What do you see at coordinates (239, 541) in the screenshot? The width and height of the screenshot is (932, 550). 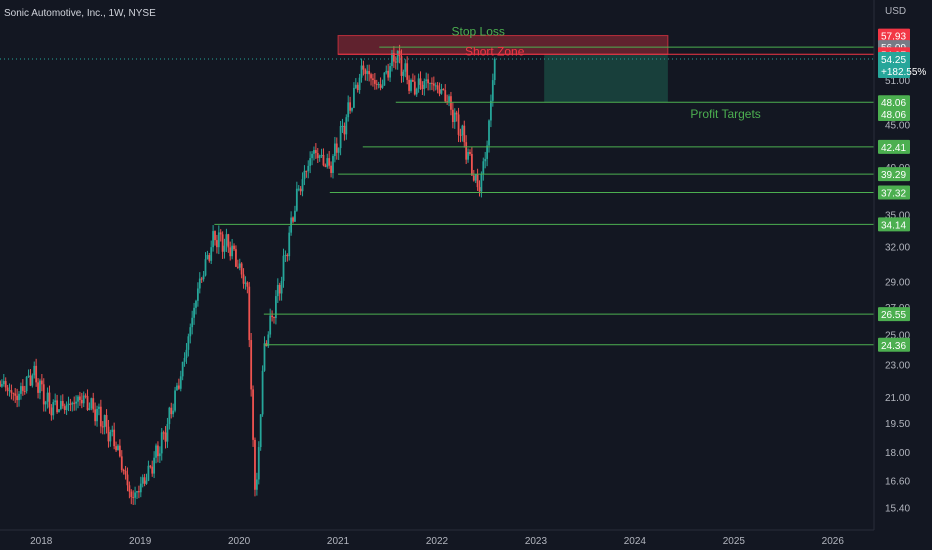 I see `x-tick-label: 2020` at bounding box center [239, 541].